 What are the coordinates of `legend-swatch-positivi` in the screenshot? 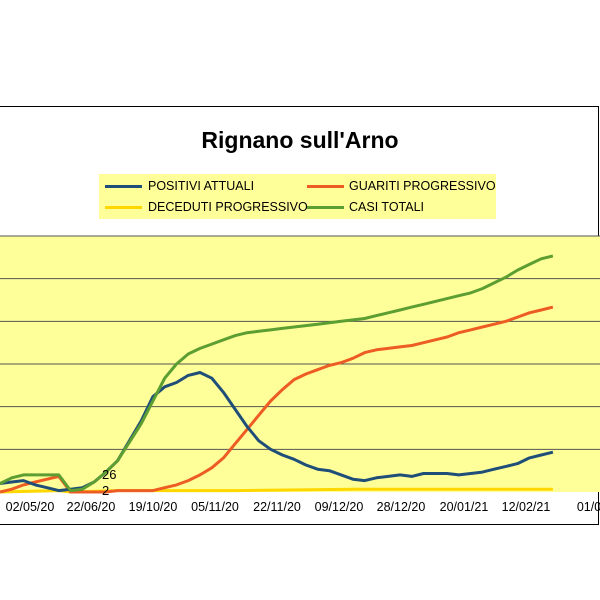 It's located at (123, 186).